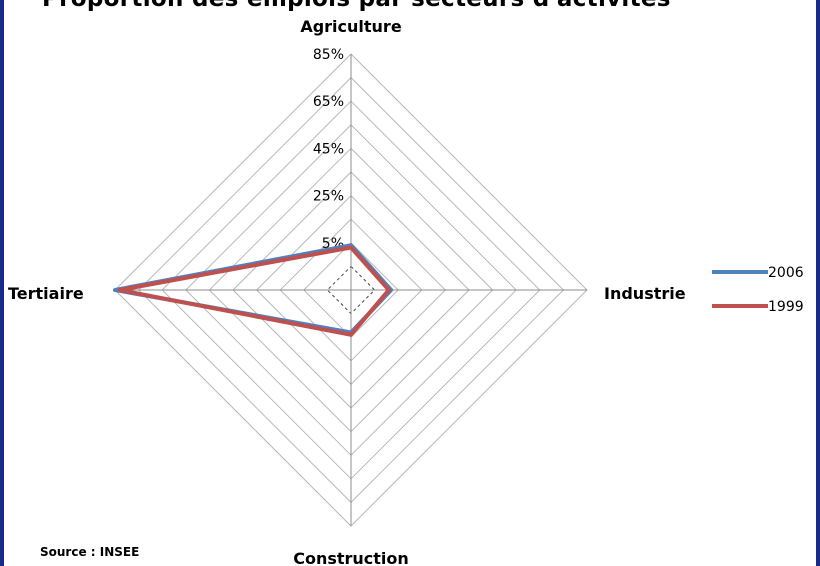 The height and width of the screenshot is (566, 820). I want to click on legend-label-2006: 2006, so click(786, 273).